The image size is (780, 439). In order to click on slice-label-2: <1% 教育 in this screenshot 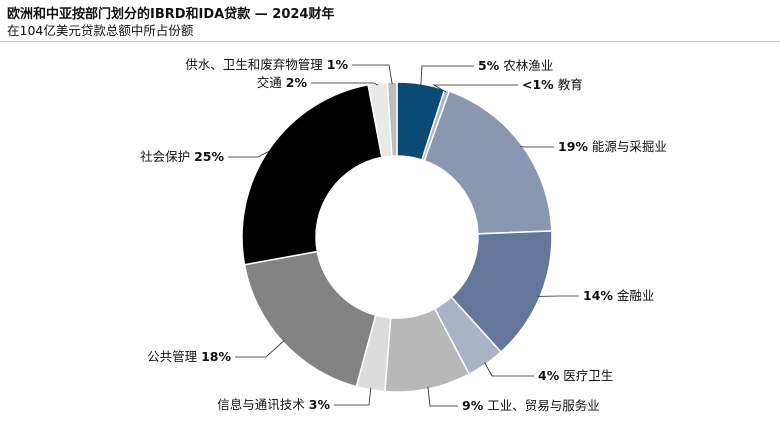, I will do `click(552, 84)`.